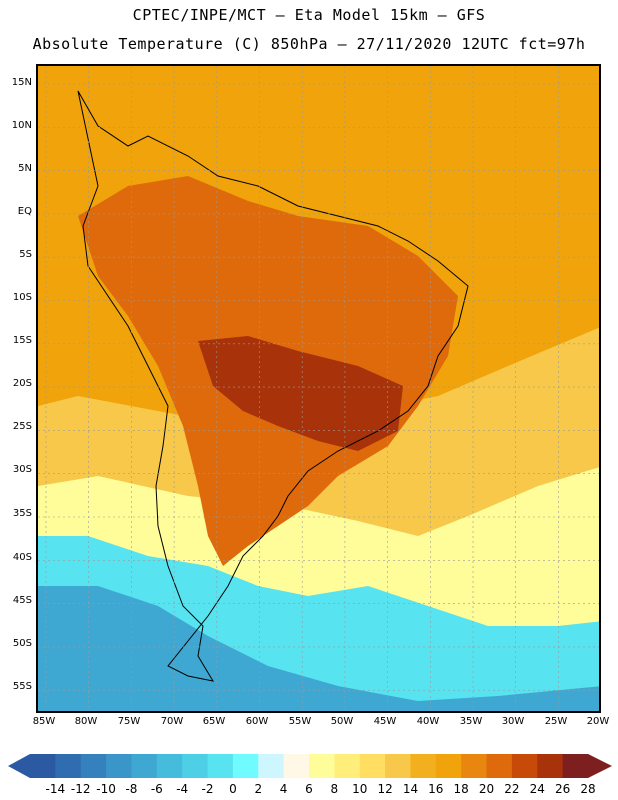 The width and height of the screenshot is (618, 800). I want to click on lon-label: 25W, so click(556, 721).